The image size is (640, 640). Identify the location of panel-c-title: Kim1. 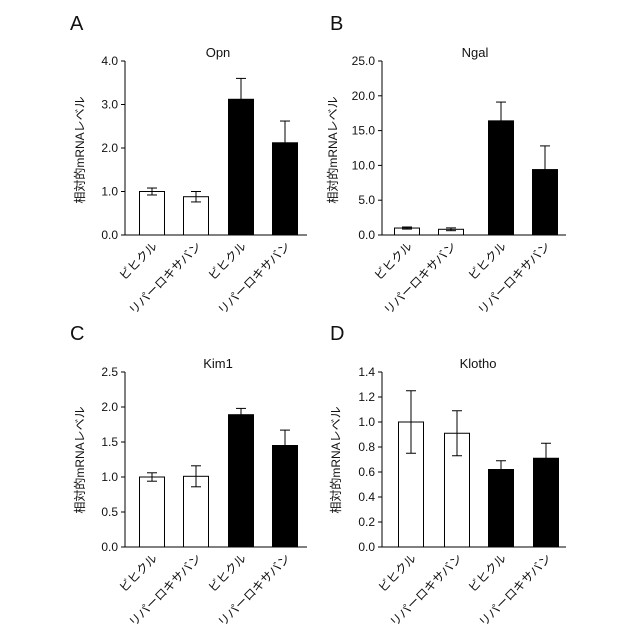
(218, 363).